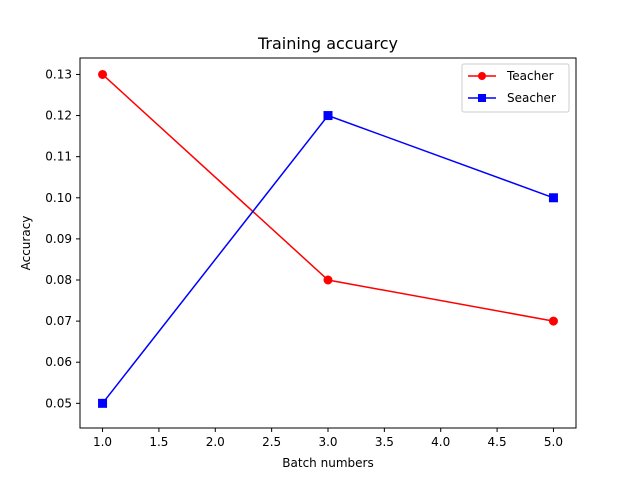  I want to click on seacher-legend-marker, so click(482, 98).